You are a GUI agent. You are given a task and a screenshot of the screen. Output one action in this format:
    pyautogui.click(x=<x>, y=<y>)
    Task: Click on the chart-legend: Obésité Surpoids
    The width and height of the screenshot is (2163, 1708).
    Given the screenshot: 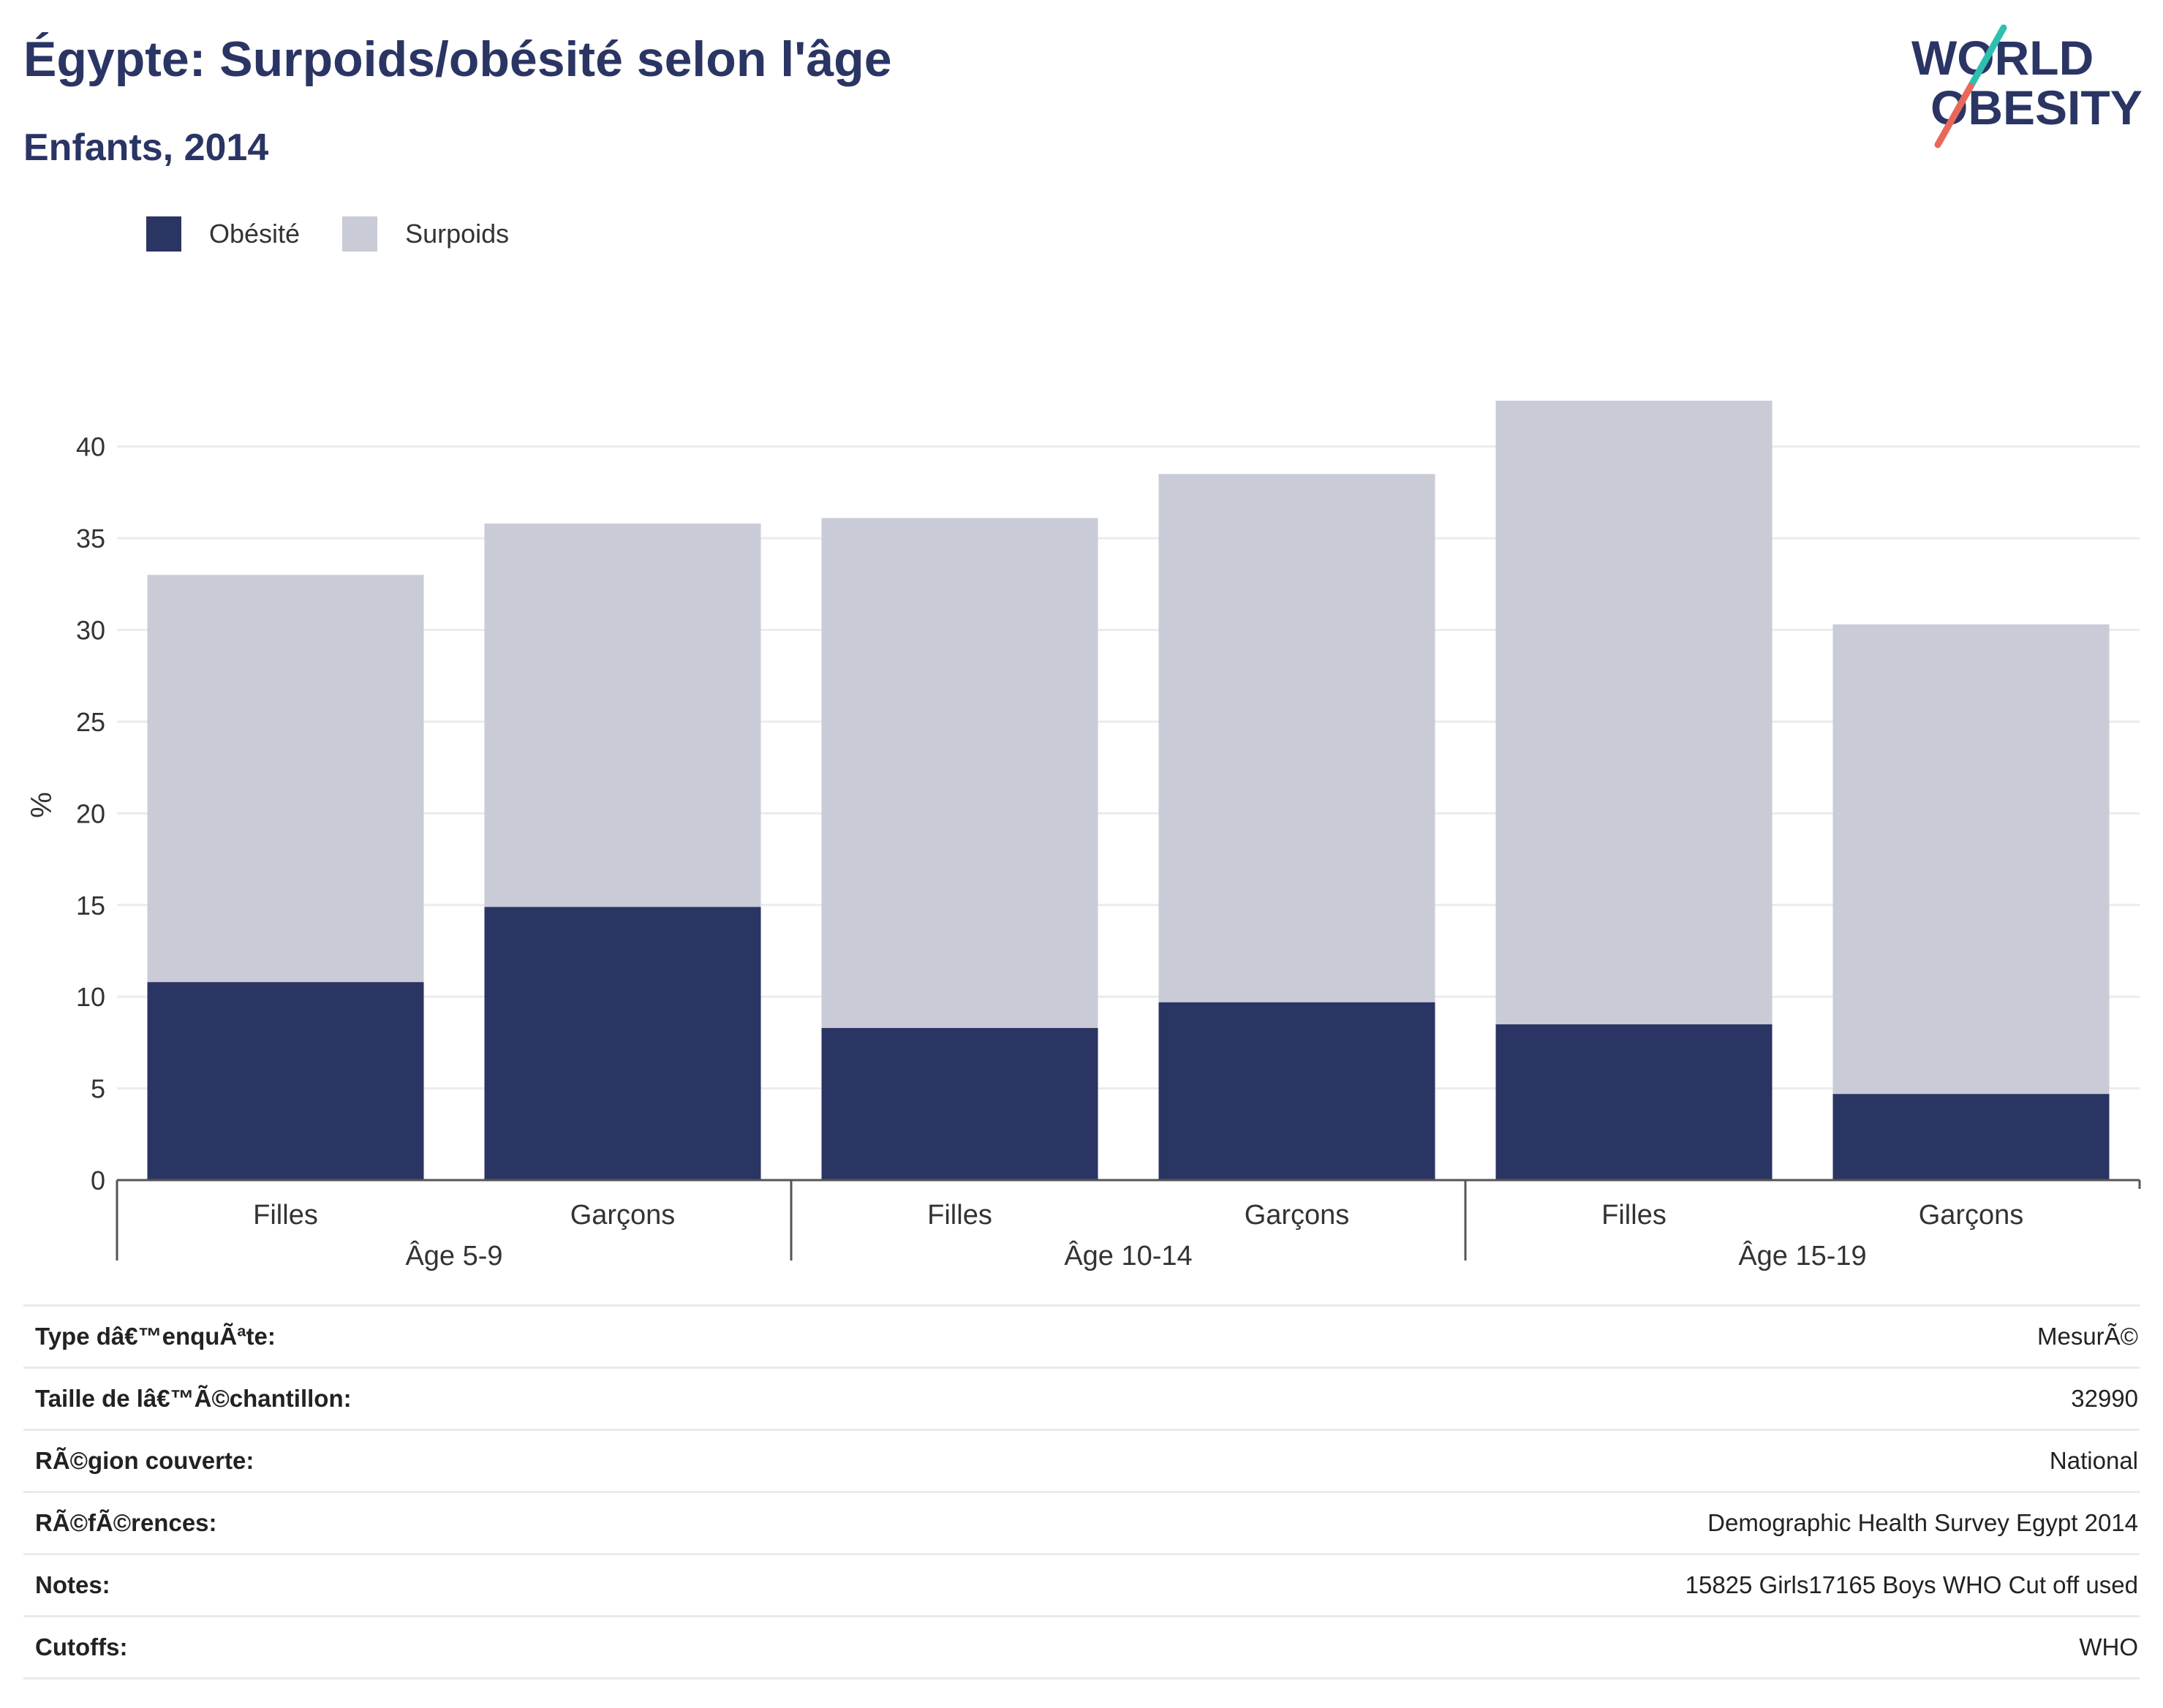 What is the action you would take?
    pyautogui.click(x=349, y=234)
    